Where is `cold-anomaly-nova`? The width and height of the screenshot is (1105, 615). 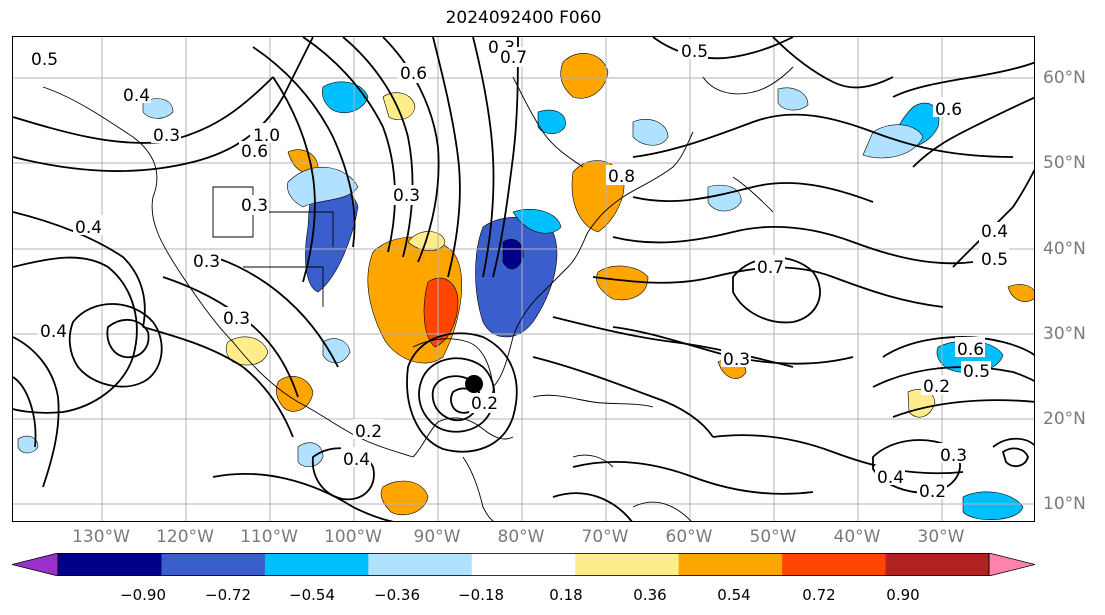
cold-anomaly-nova is located at coordinates (724, 198).